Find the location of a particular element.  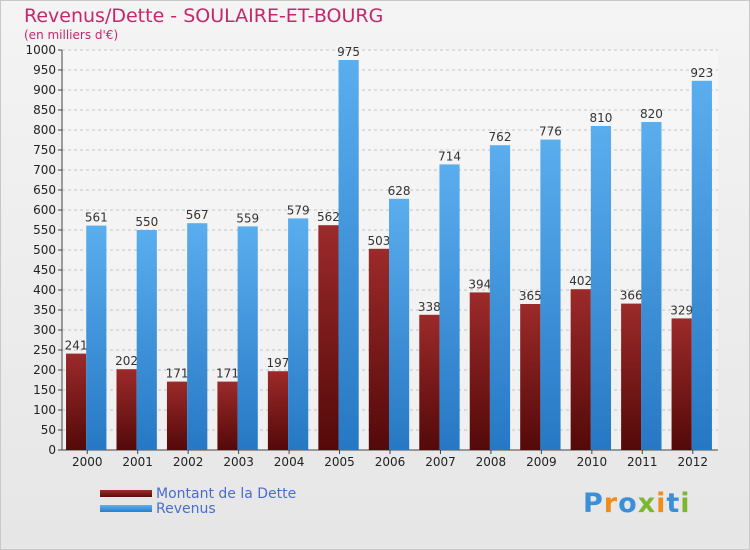

revenue-value-label: 975 is located at coordinates (348, 52).